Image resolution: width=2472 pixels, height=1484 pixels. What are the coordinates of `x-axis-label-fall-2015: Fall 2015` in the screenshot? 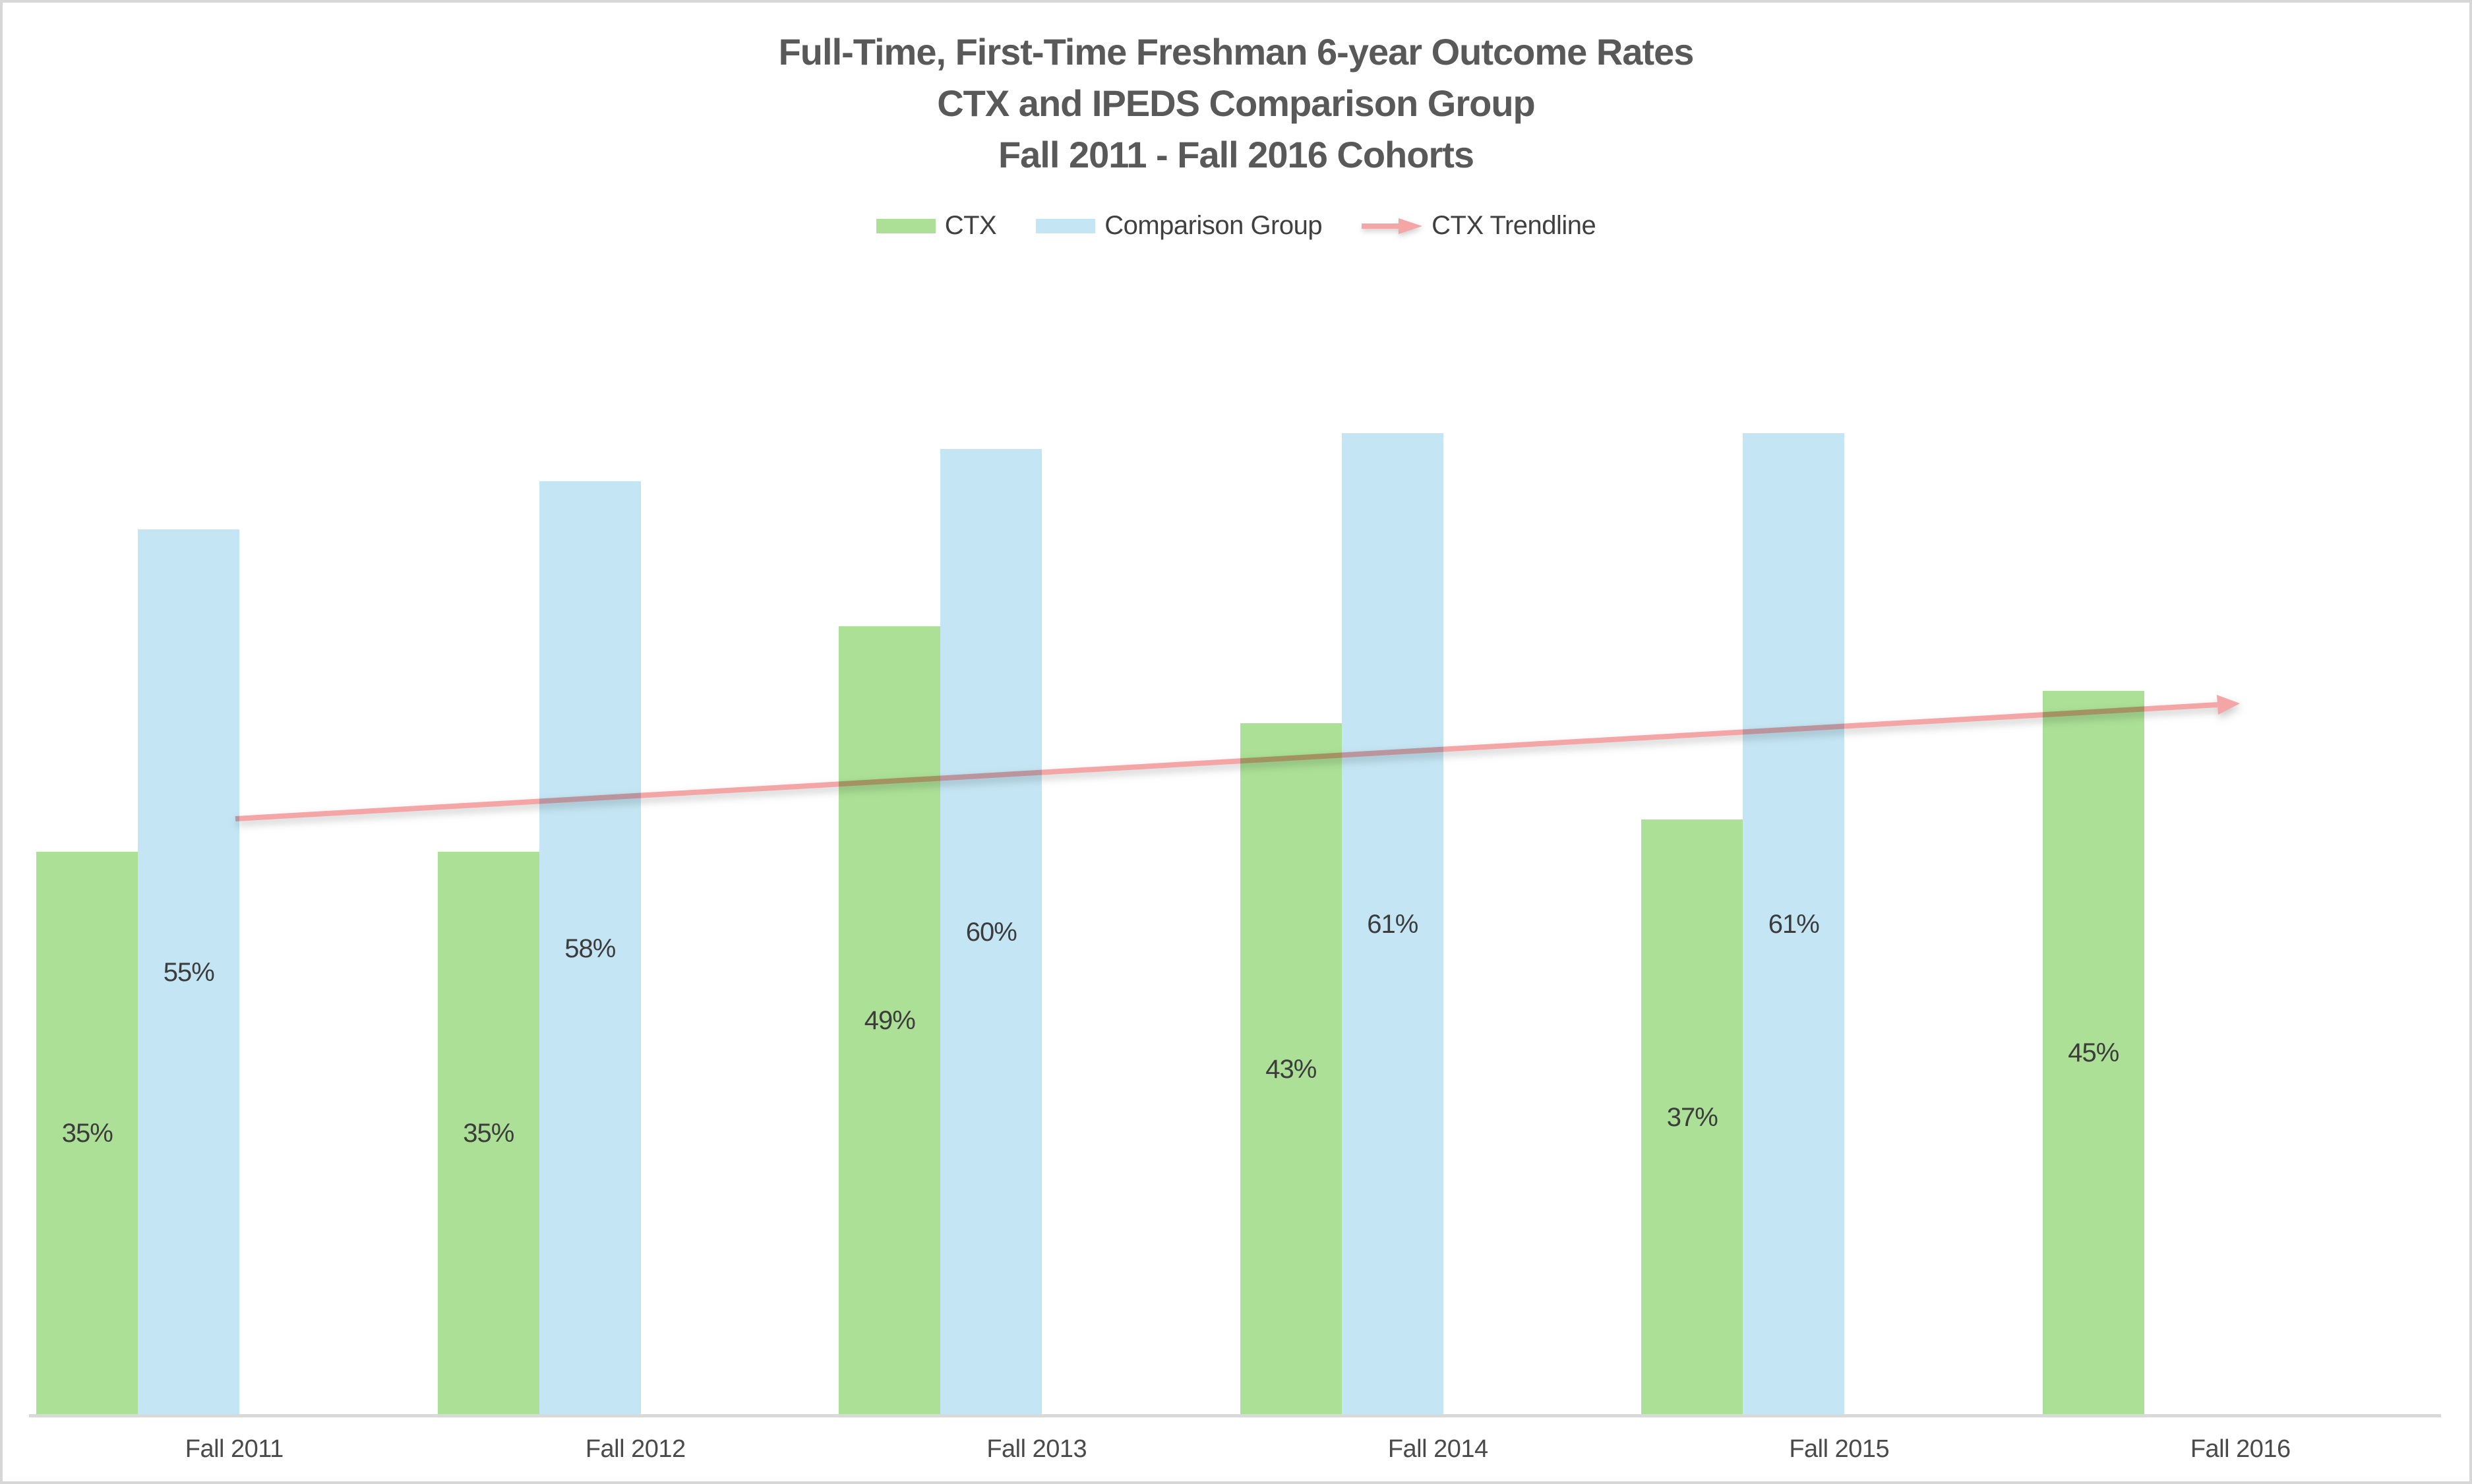 It's located at (1839, 1449).